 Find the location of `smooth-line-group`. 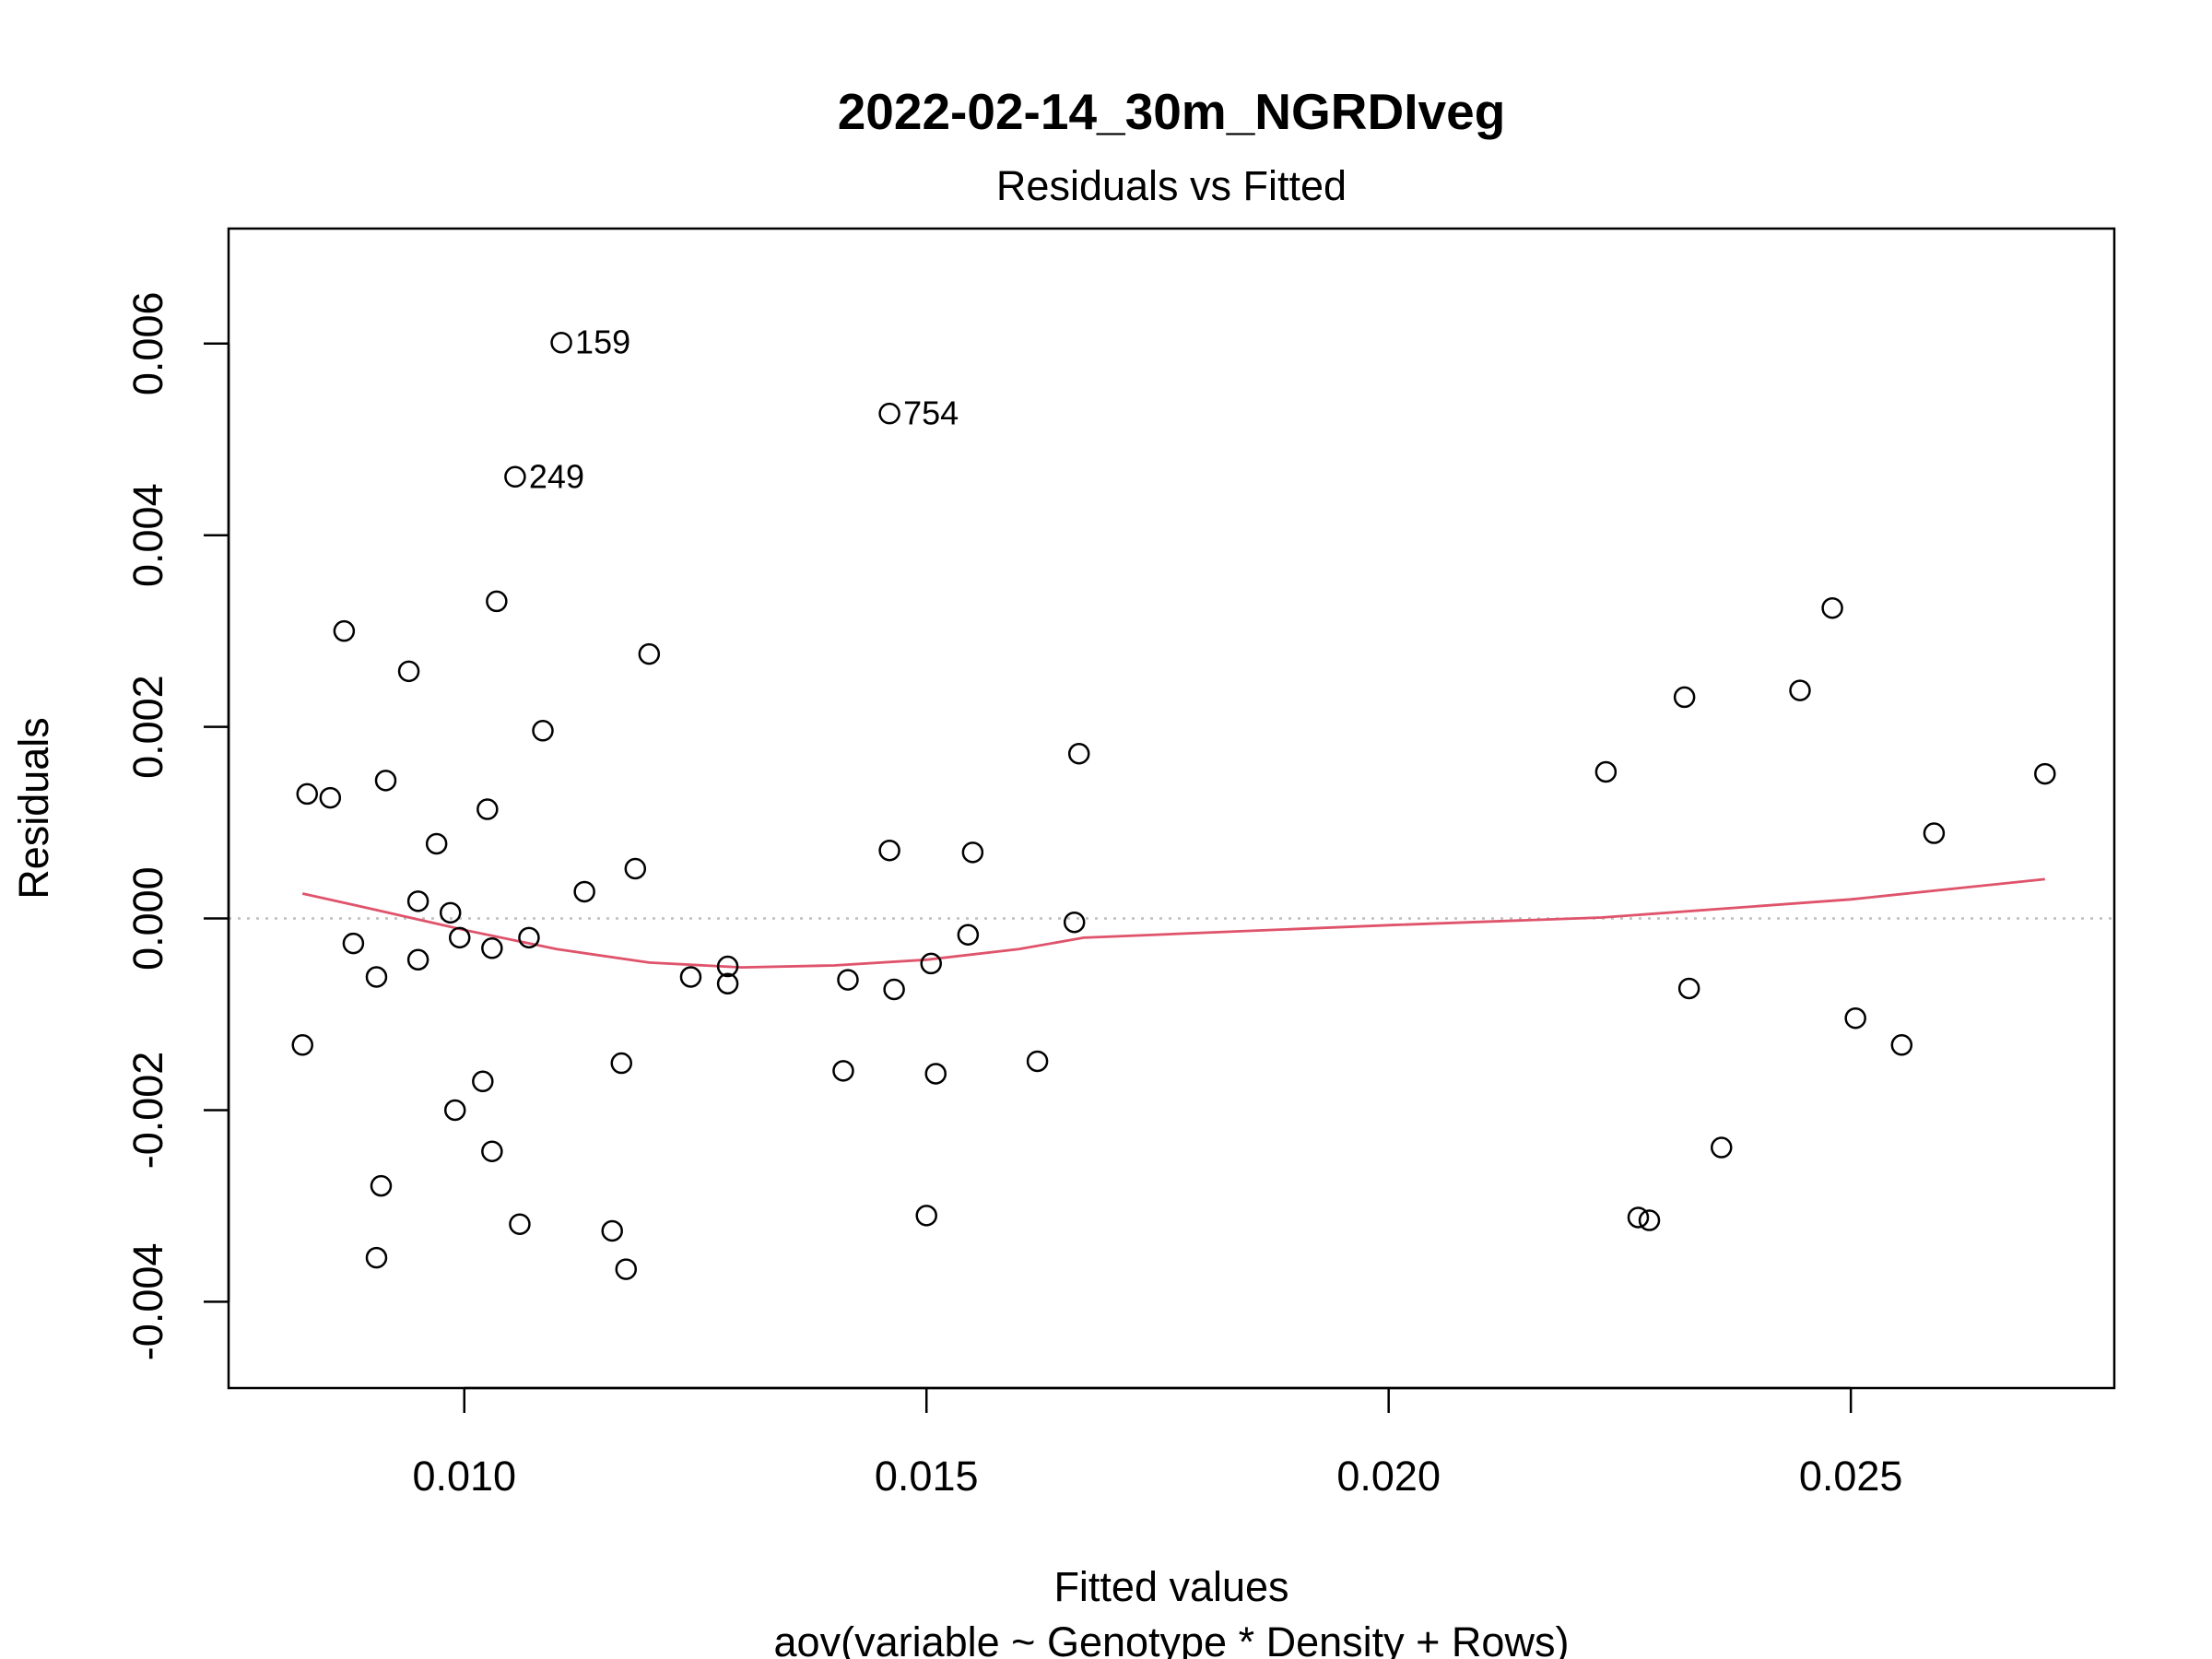

smooth-line-group is located at coordinates (1173, 923).